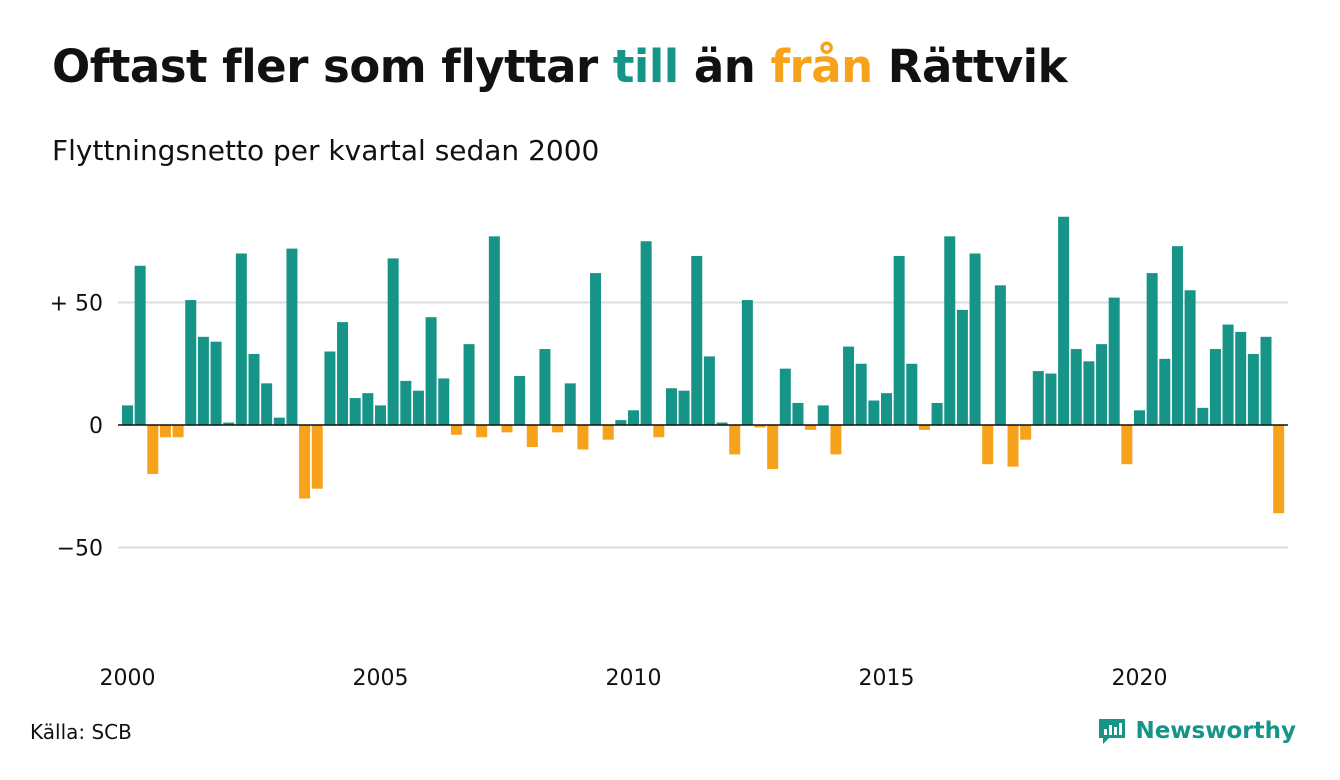 The width and height of the screenshot is (1340, 780). I want to click on bar-2011Q2, so click(697, 340).